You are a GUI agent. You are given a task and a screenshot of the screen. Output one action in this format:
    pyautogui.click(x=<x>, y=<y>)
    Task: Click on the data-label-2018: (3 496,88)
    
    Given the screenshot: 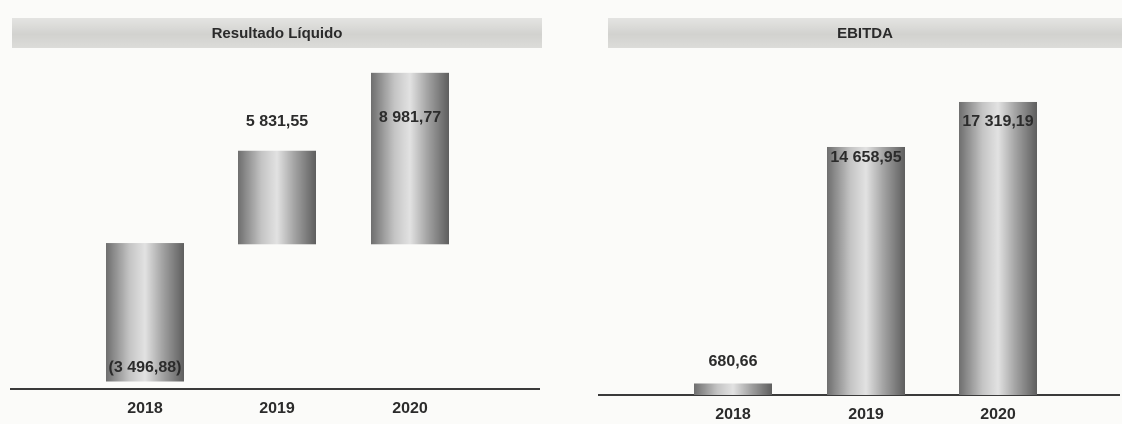 What is the action you would take?
    pyautogui.click(x=145, y=367)
    